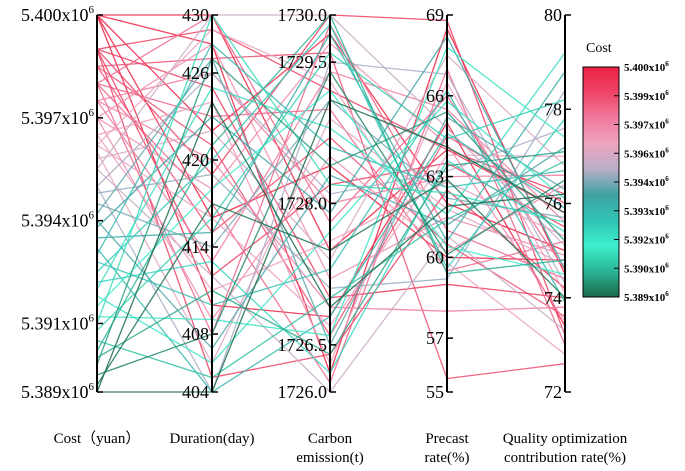 This screenshot has height=471, width=685. I want to click on tick-label-quality: 74, so click(553, 298).